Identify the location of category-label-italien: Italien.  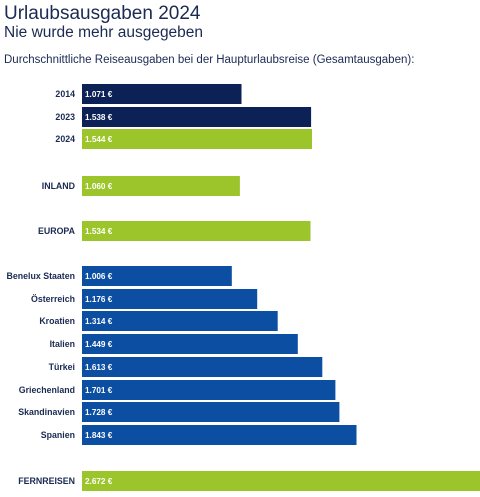
(62, 344).